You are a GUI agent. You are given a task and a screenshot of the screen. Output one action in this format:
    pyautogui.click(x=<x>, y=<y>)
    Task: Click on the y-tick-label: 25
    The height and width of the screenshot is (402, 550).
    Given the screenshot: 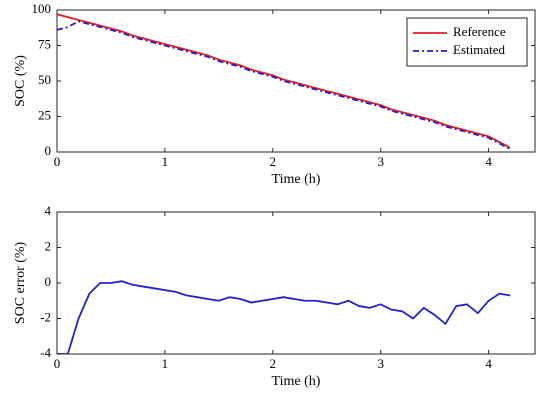 What is the action you would take?
    pyautogui.click(x=44, y=114)
    